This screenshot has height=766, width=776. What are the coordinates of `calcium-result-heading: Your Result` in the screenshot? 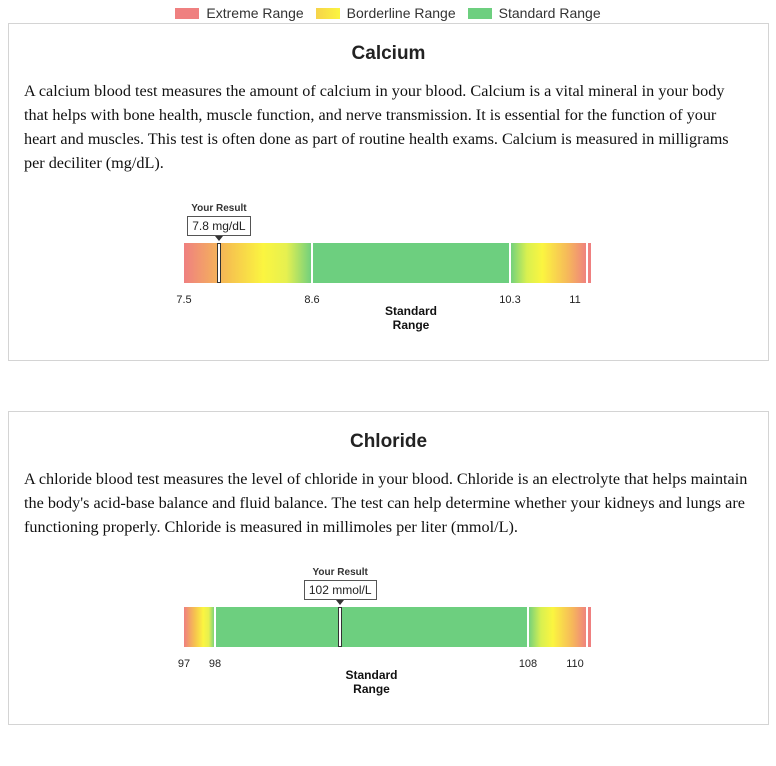 It's located at (219, 208).